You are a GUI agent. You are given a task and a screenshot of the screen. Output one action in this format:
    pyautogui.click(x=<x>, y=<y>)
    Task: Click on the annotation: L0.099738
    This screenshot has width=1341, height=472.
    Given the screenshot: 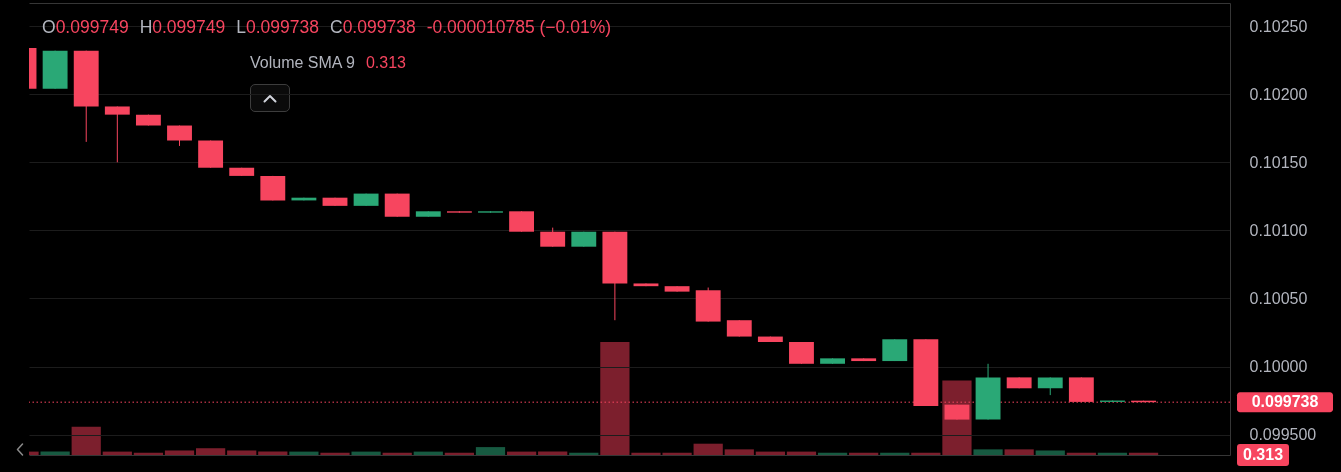 What is the action you would take?
    pyautogui.click(x=277, y=27)
    